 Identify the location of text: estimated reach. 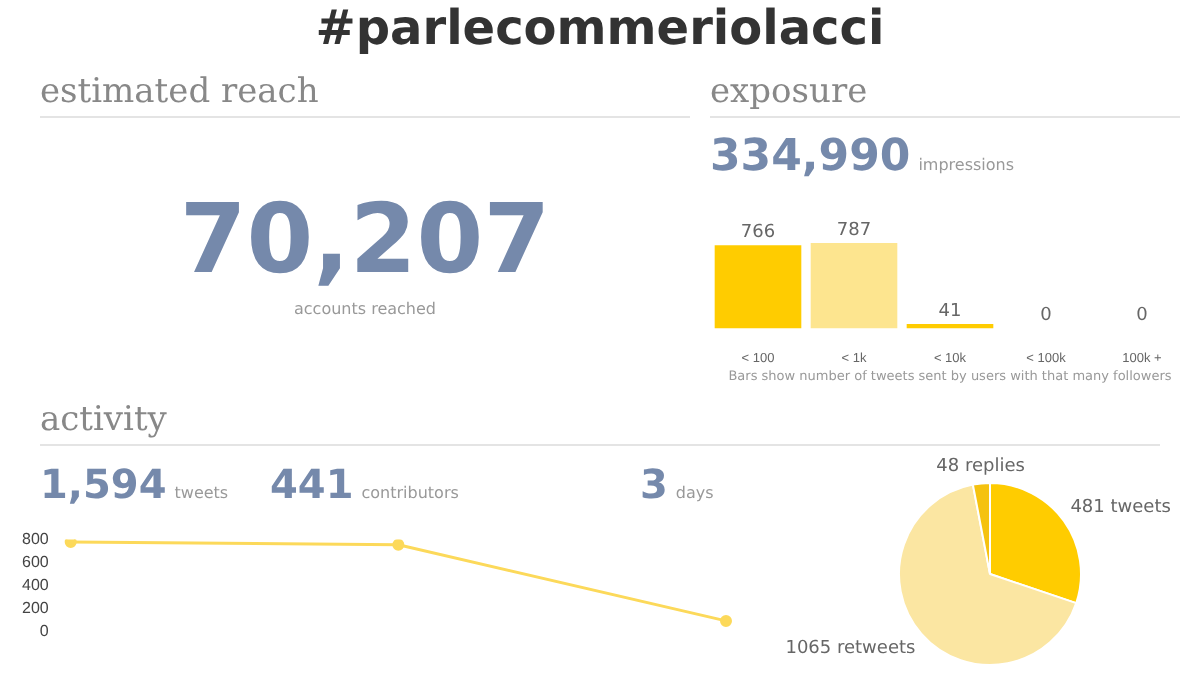
(365, 95).